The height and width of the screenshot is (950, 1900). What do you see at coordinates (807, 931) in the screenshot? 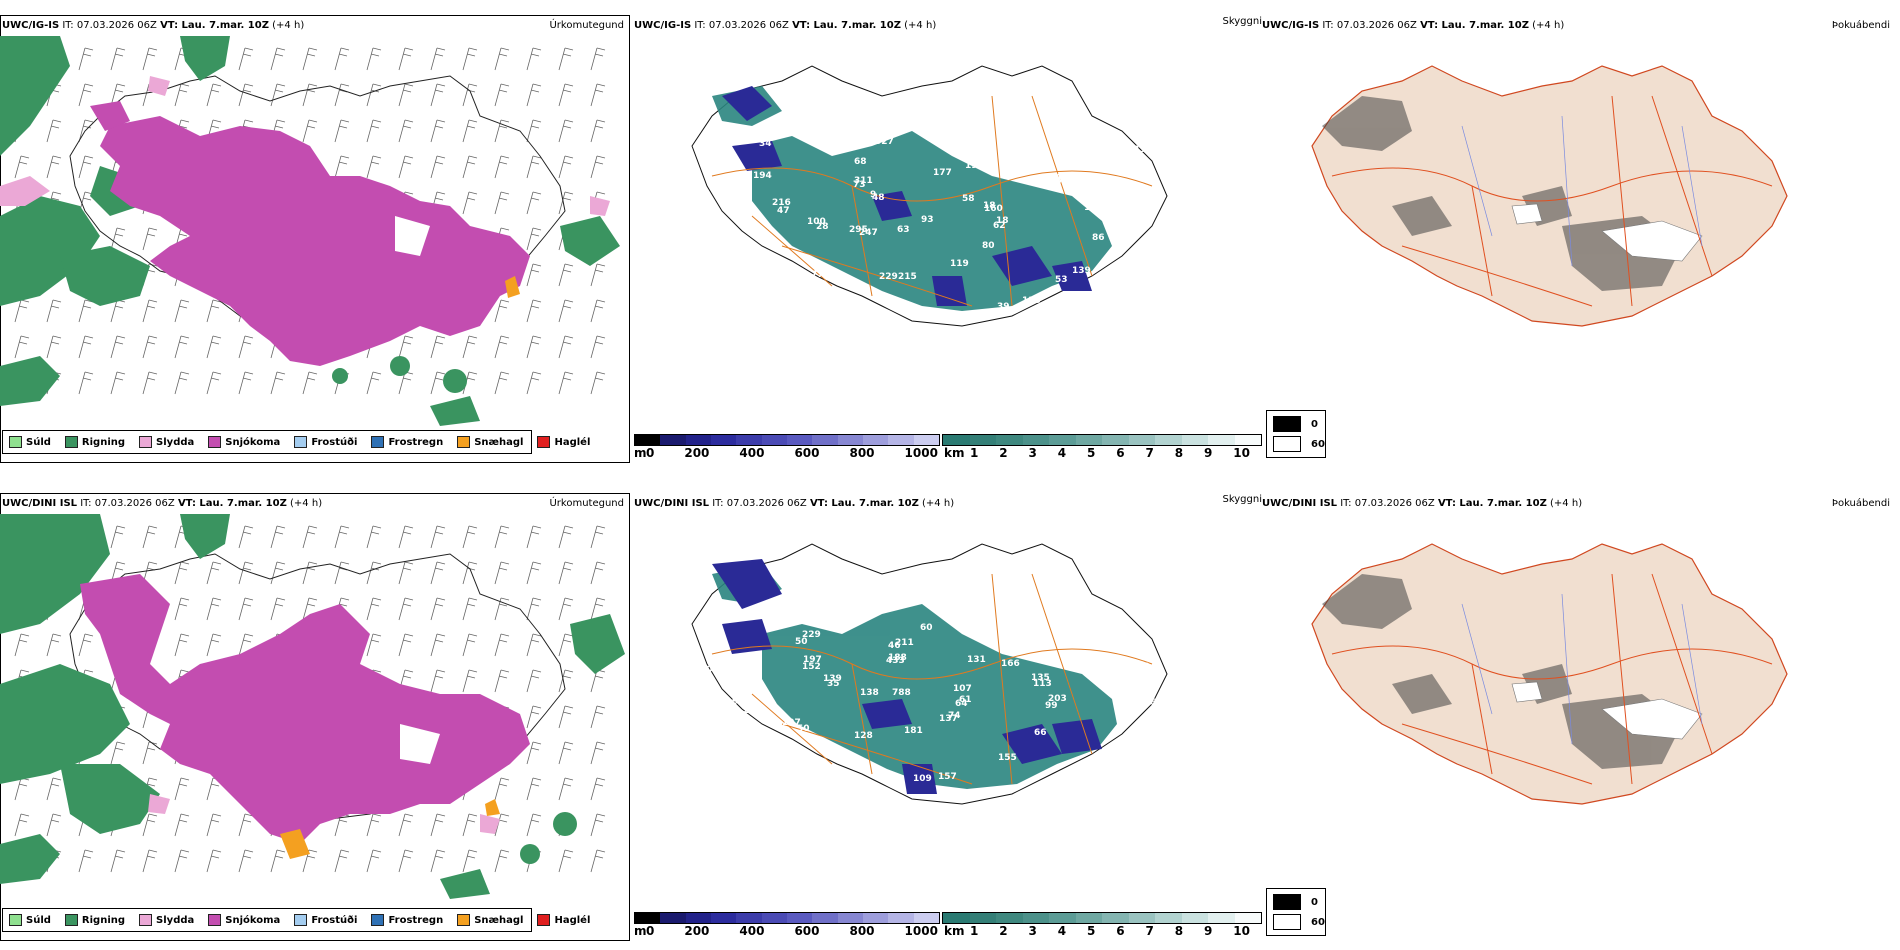
I see `snow-tick-label: 600` at bounding box center [807, 931].